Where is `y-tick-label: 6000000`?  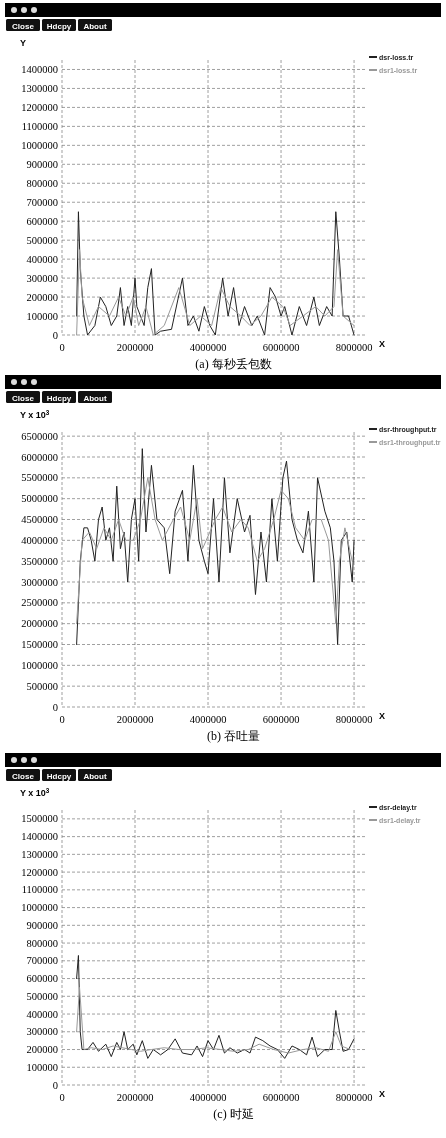 y-tick-label: 6000000 is located at coordinates (39, 457).